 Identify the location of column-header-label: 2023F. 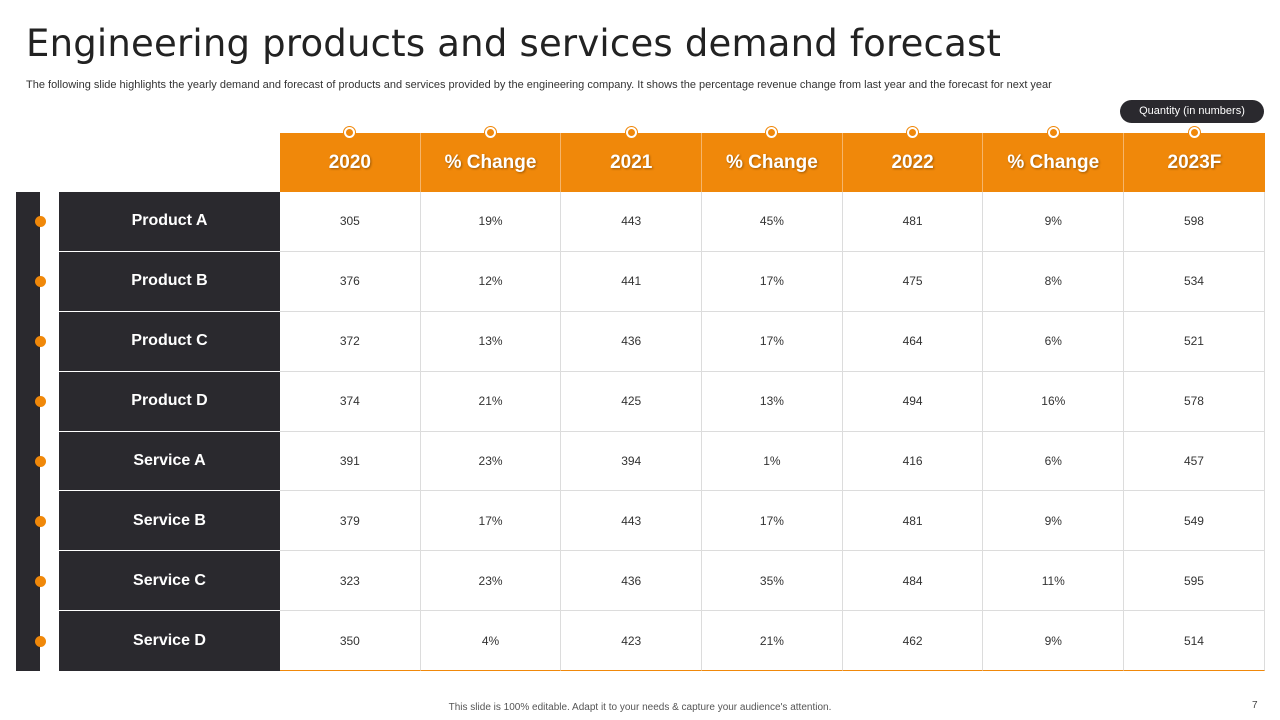
(1194, 162).